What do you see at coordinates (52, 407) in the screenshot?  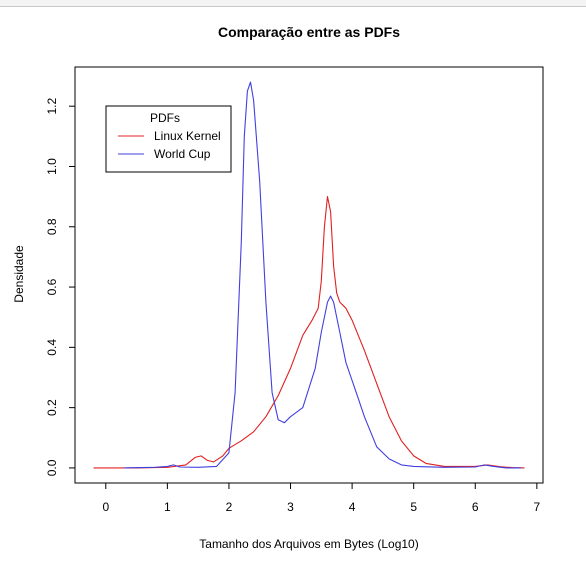 I see `y-tick-label: 0.2` at bounding box center [52, 407].